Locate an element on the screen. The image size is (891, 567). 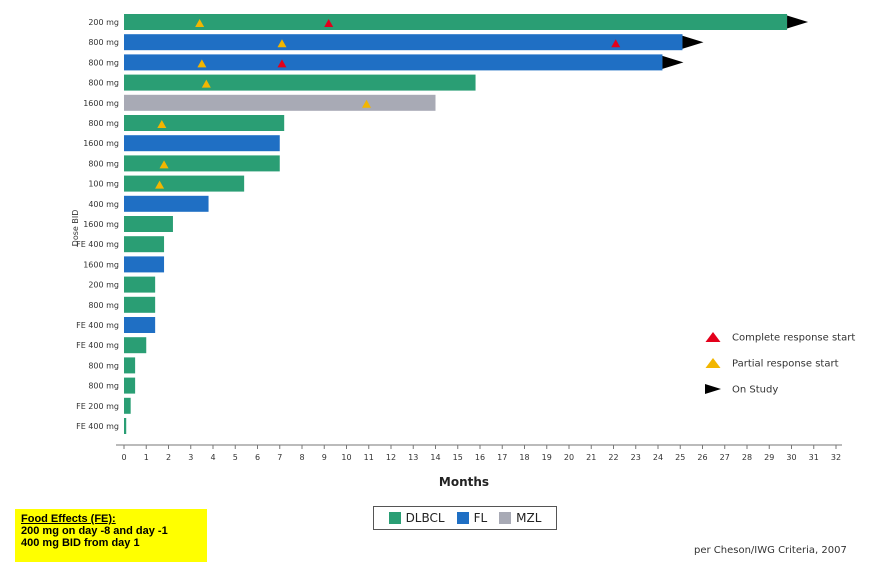
marker-legend-item: On Study is located at coordinates (741, 390).